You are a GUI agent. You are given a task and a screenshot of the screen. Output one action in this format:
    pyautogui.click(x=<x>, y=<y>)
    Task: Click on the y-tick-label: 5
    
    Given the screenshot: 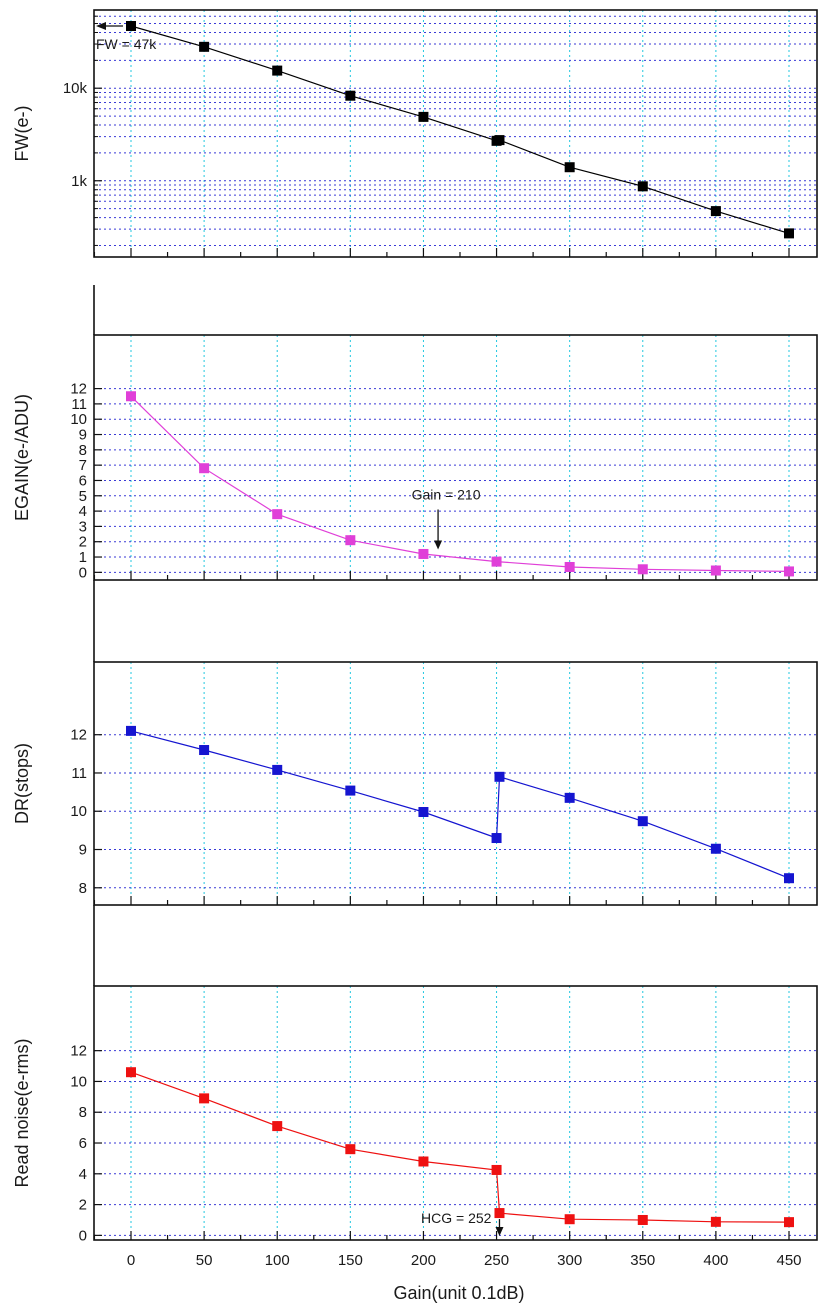 What is the action you would take?
    pyautogui.click(x=83, y=496)
    